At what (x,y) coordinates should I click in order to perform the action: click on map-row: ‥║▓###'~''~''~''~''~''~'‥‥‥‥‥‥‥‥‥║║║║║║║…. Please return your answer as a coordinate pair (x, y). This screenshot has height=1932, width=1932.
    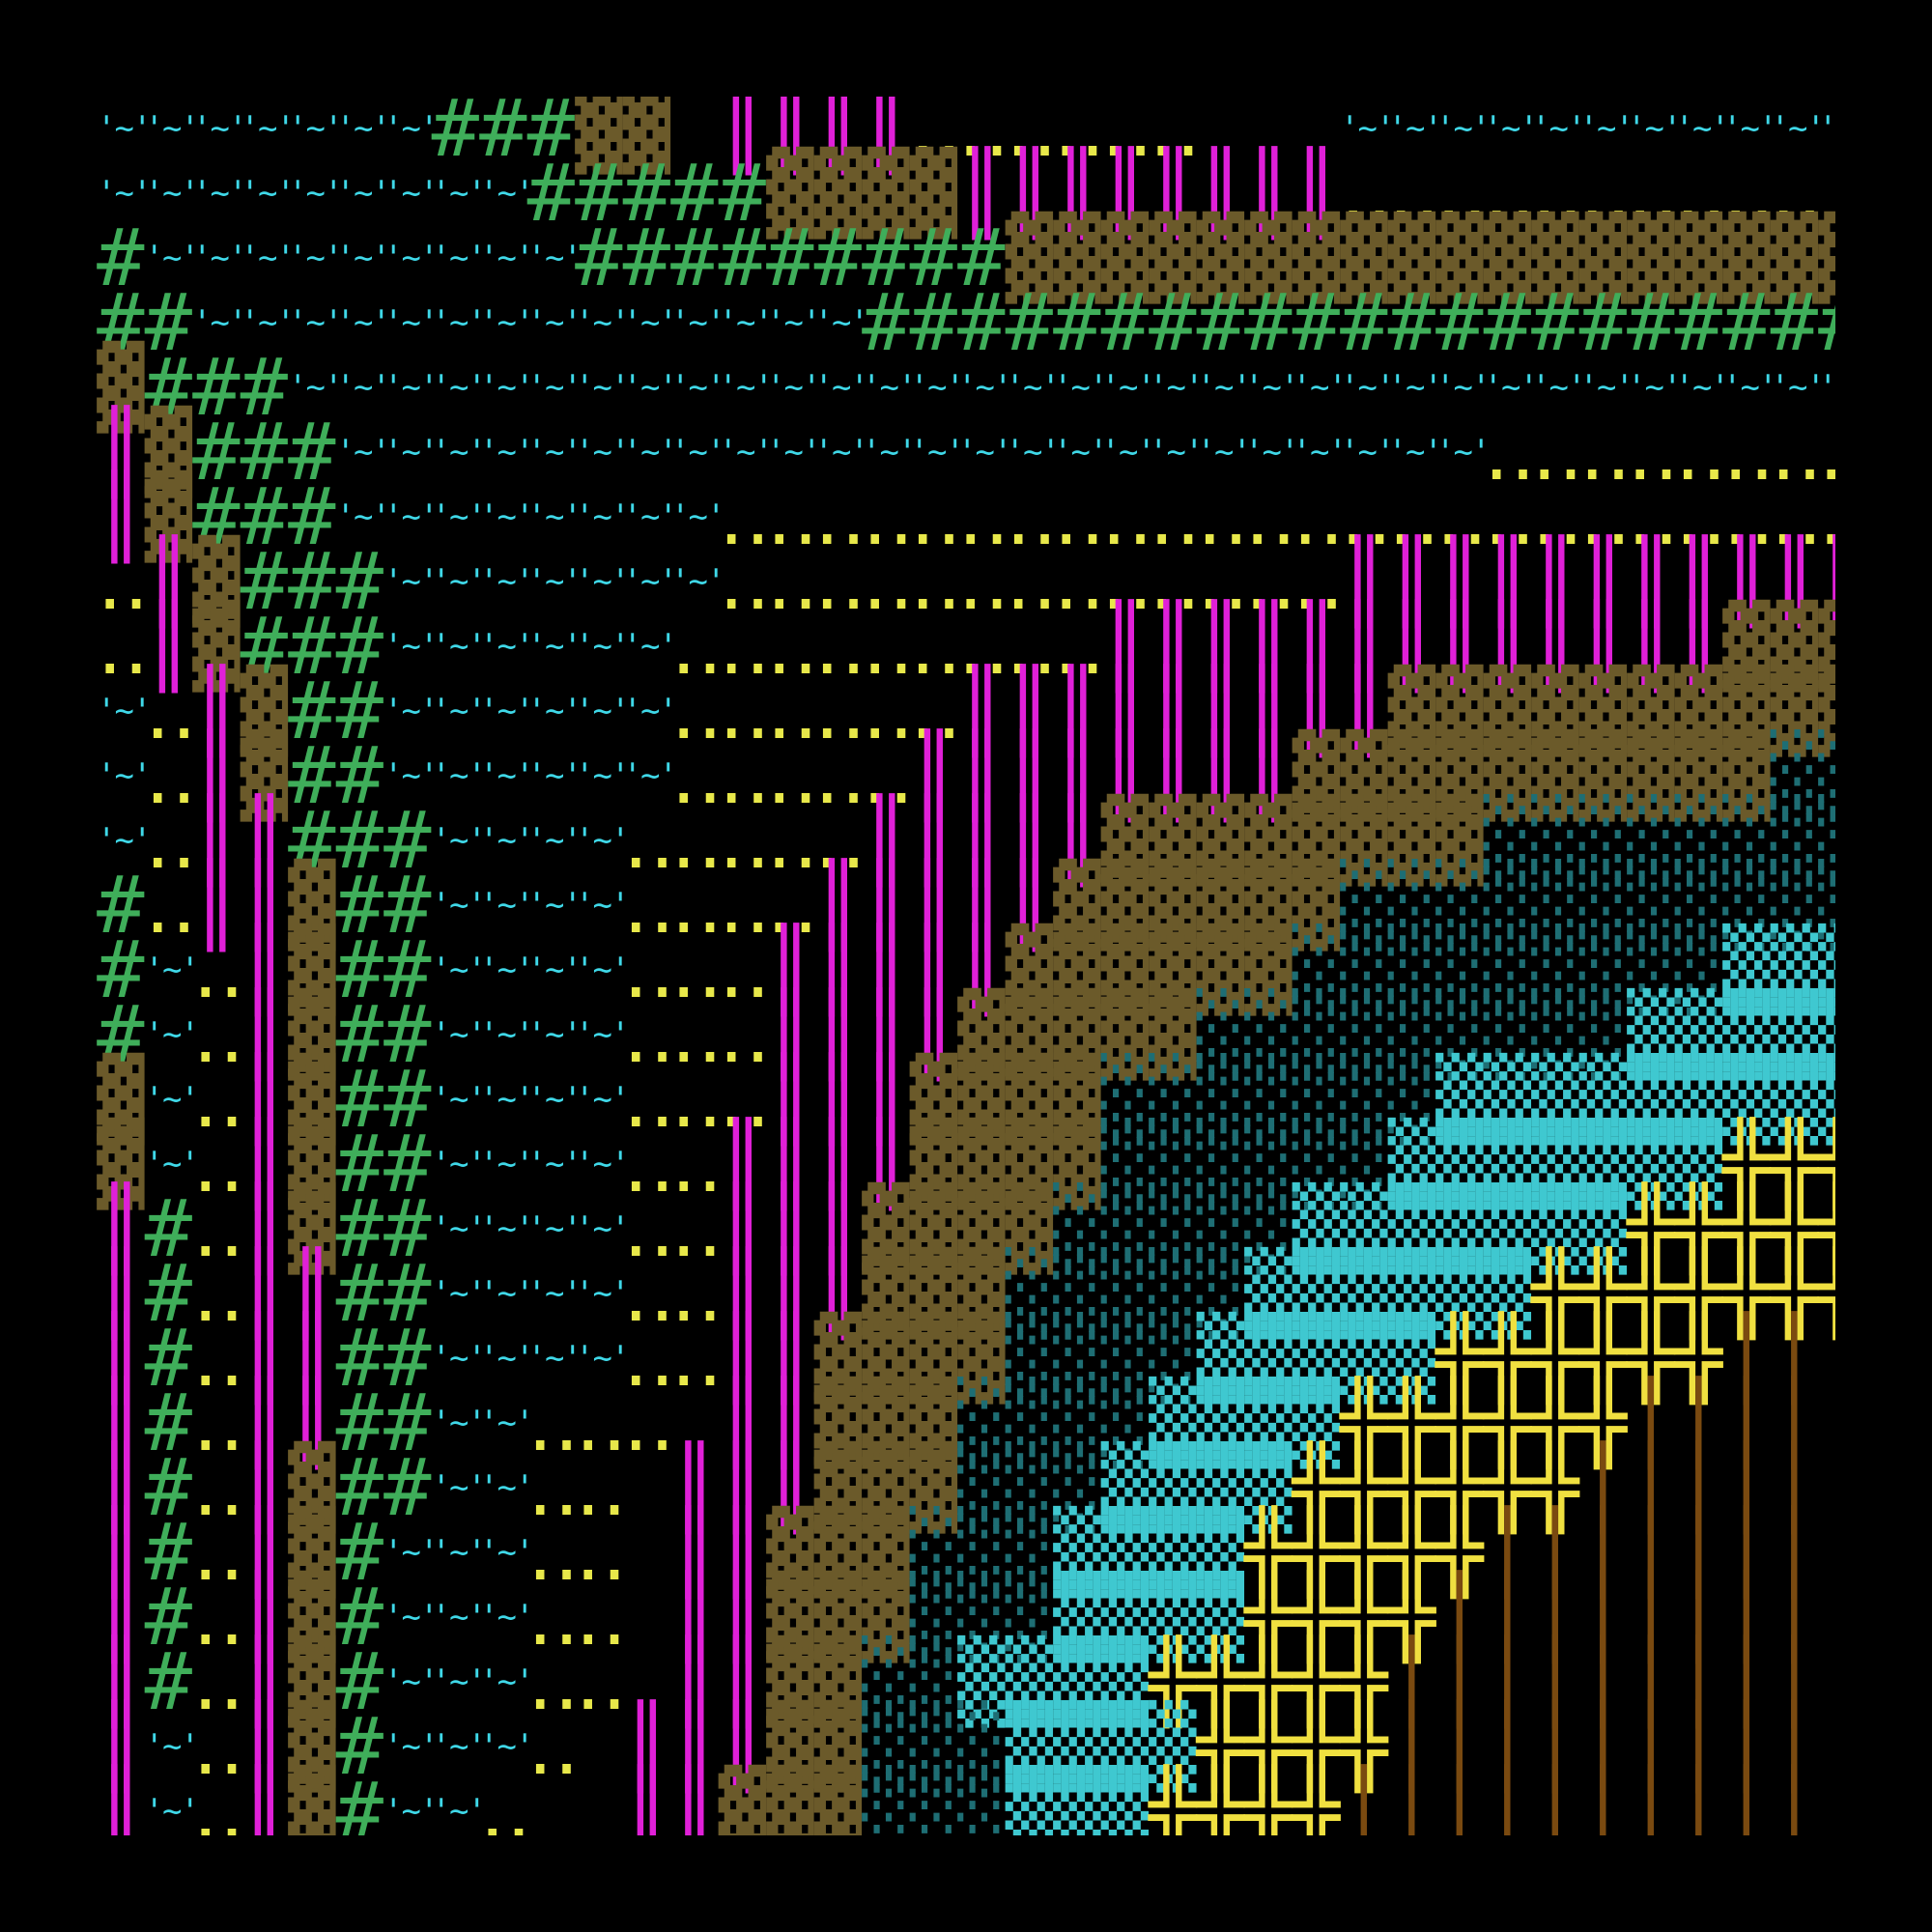
    Looking at the image, I should click on (966, 647).